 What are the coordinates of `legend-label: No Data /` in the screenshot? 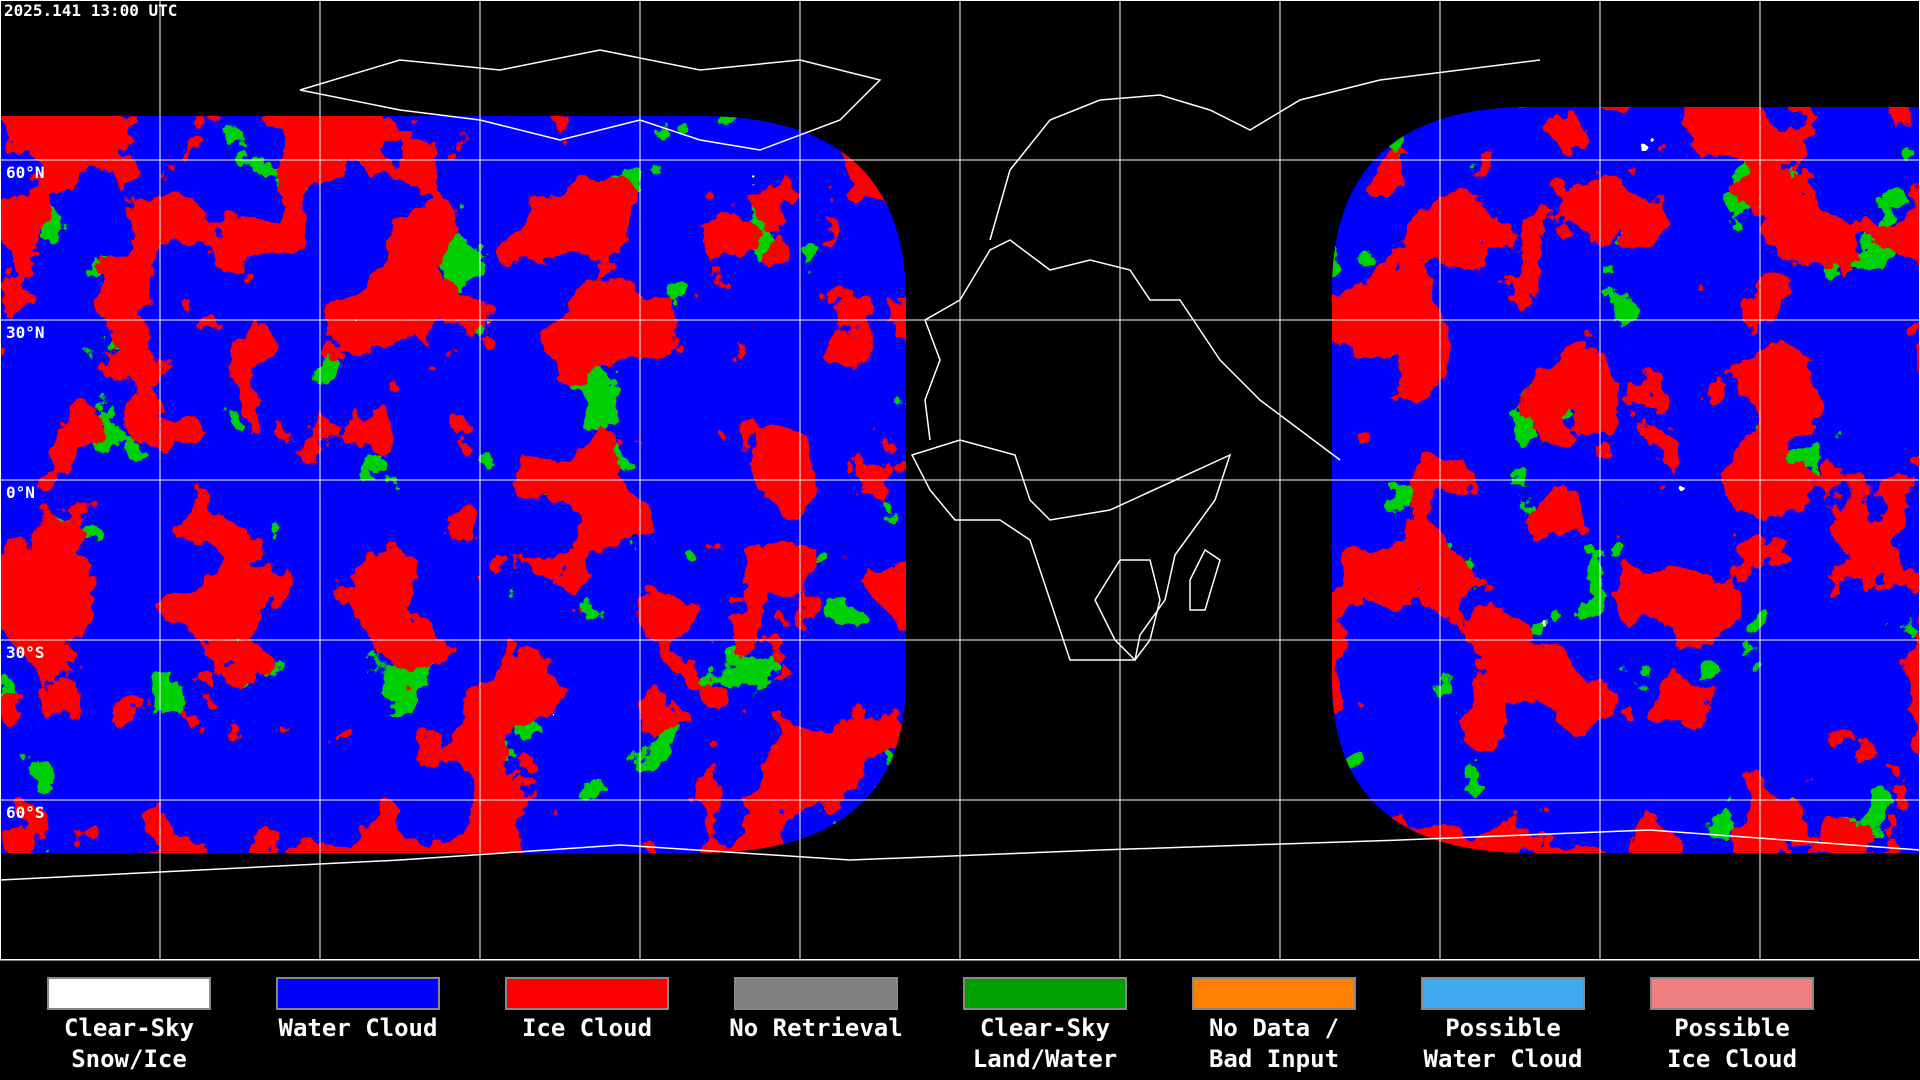 It's located at (1274, 1028).